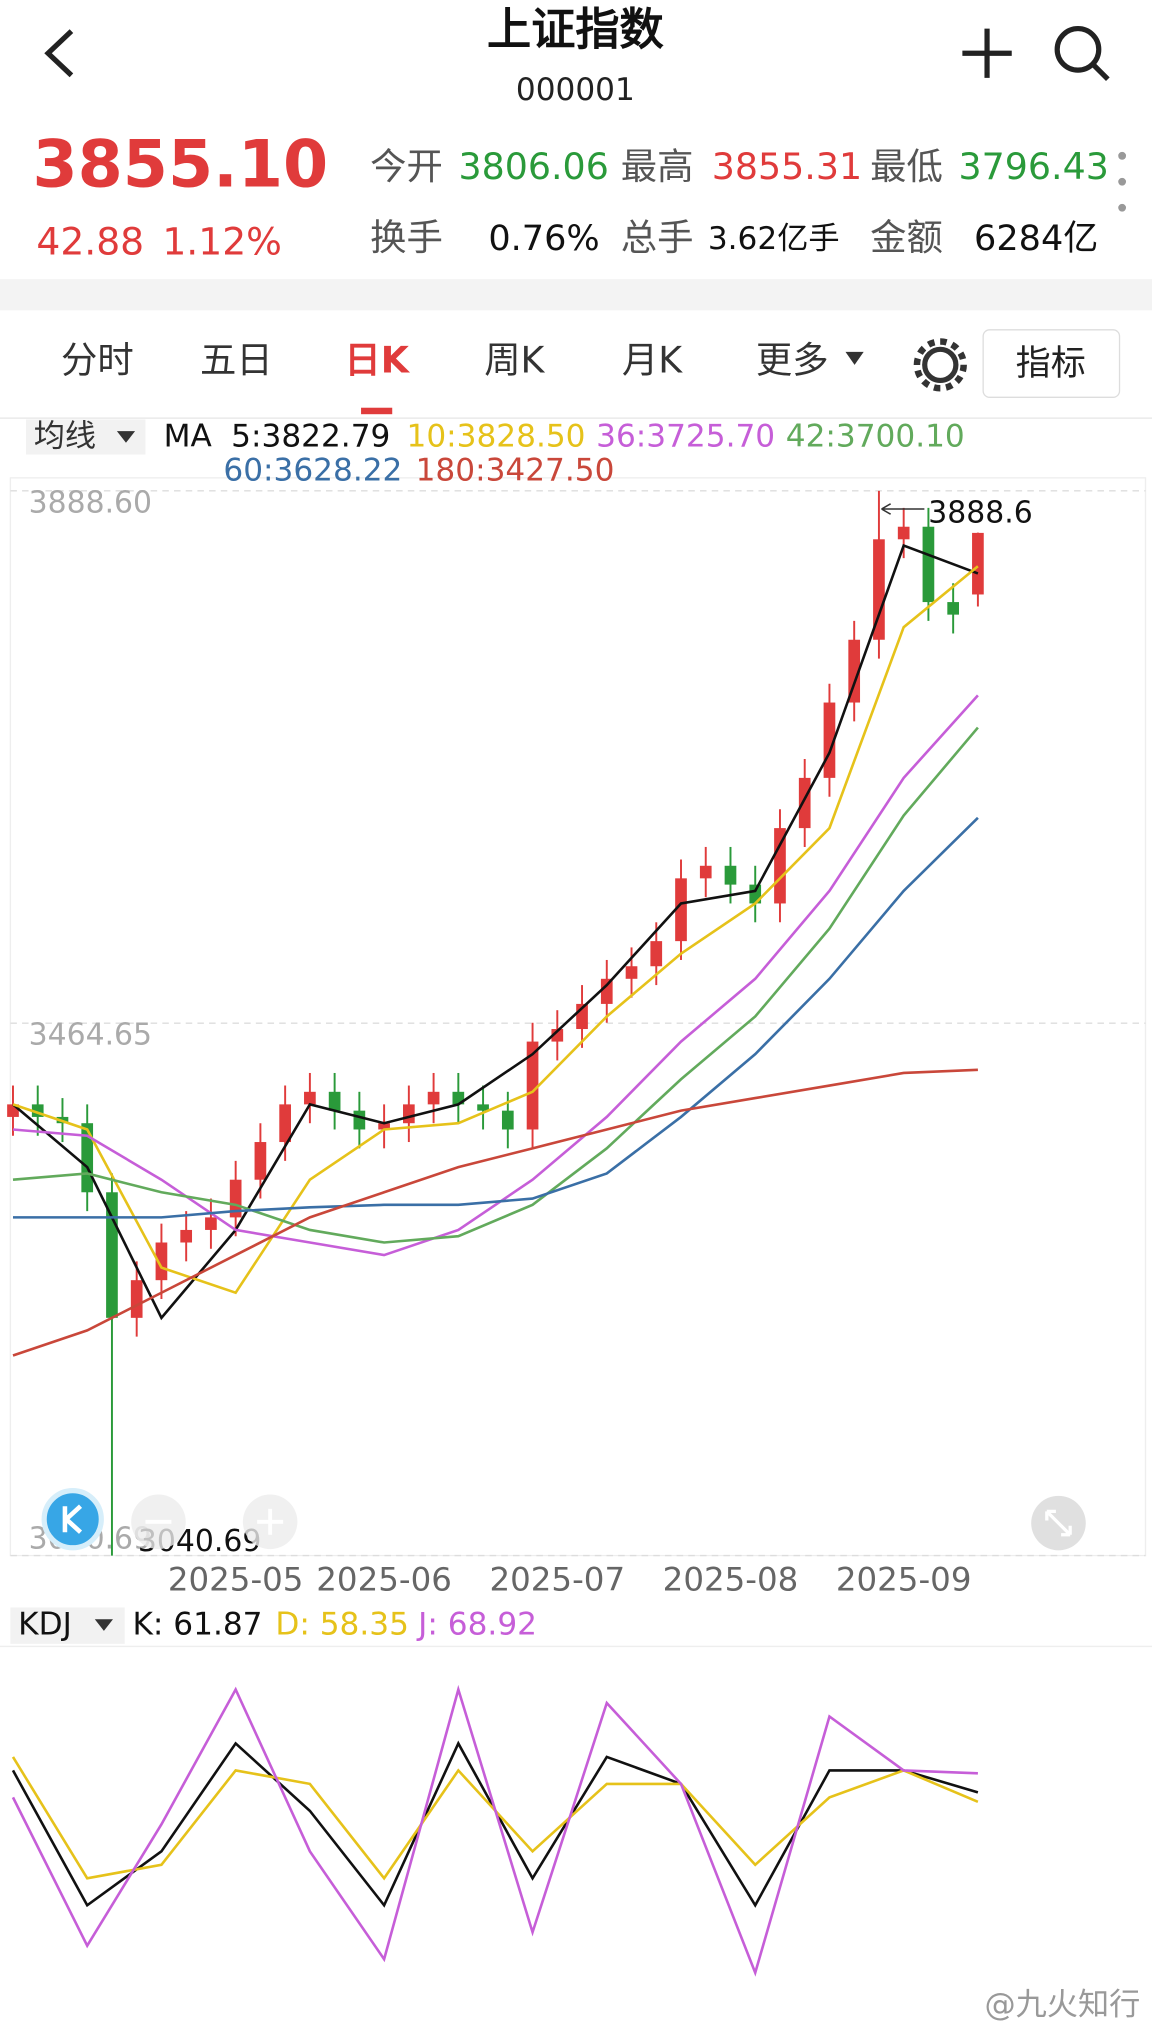  What do you see at coordinates (90, 1035) in the screenshot?
I see `y-tick-label: 3464.65` at bounding box center [90, 1035].